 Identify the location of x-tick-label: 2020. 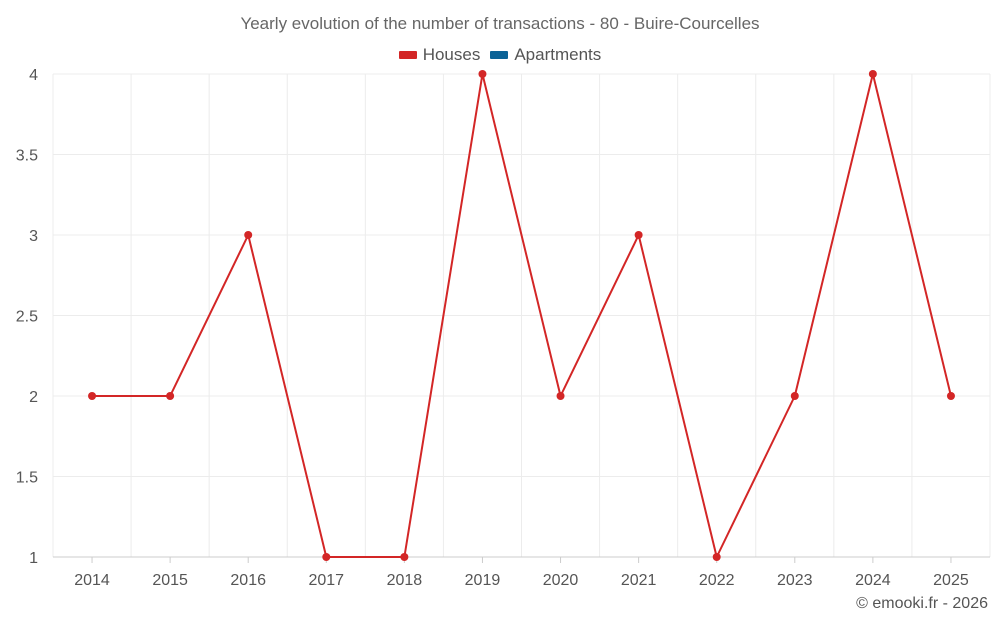
(561, 580).